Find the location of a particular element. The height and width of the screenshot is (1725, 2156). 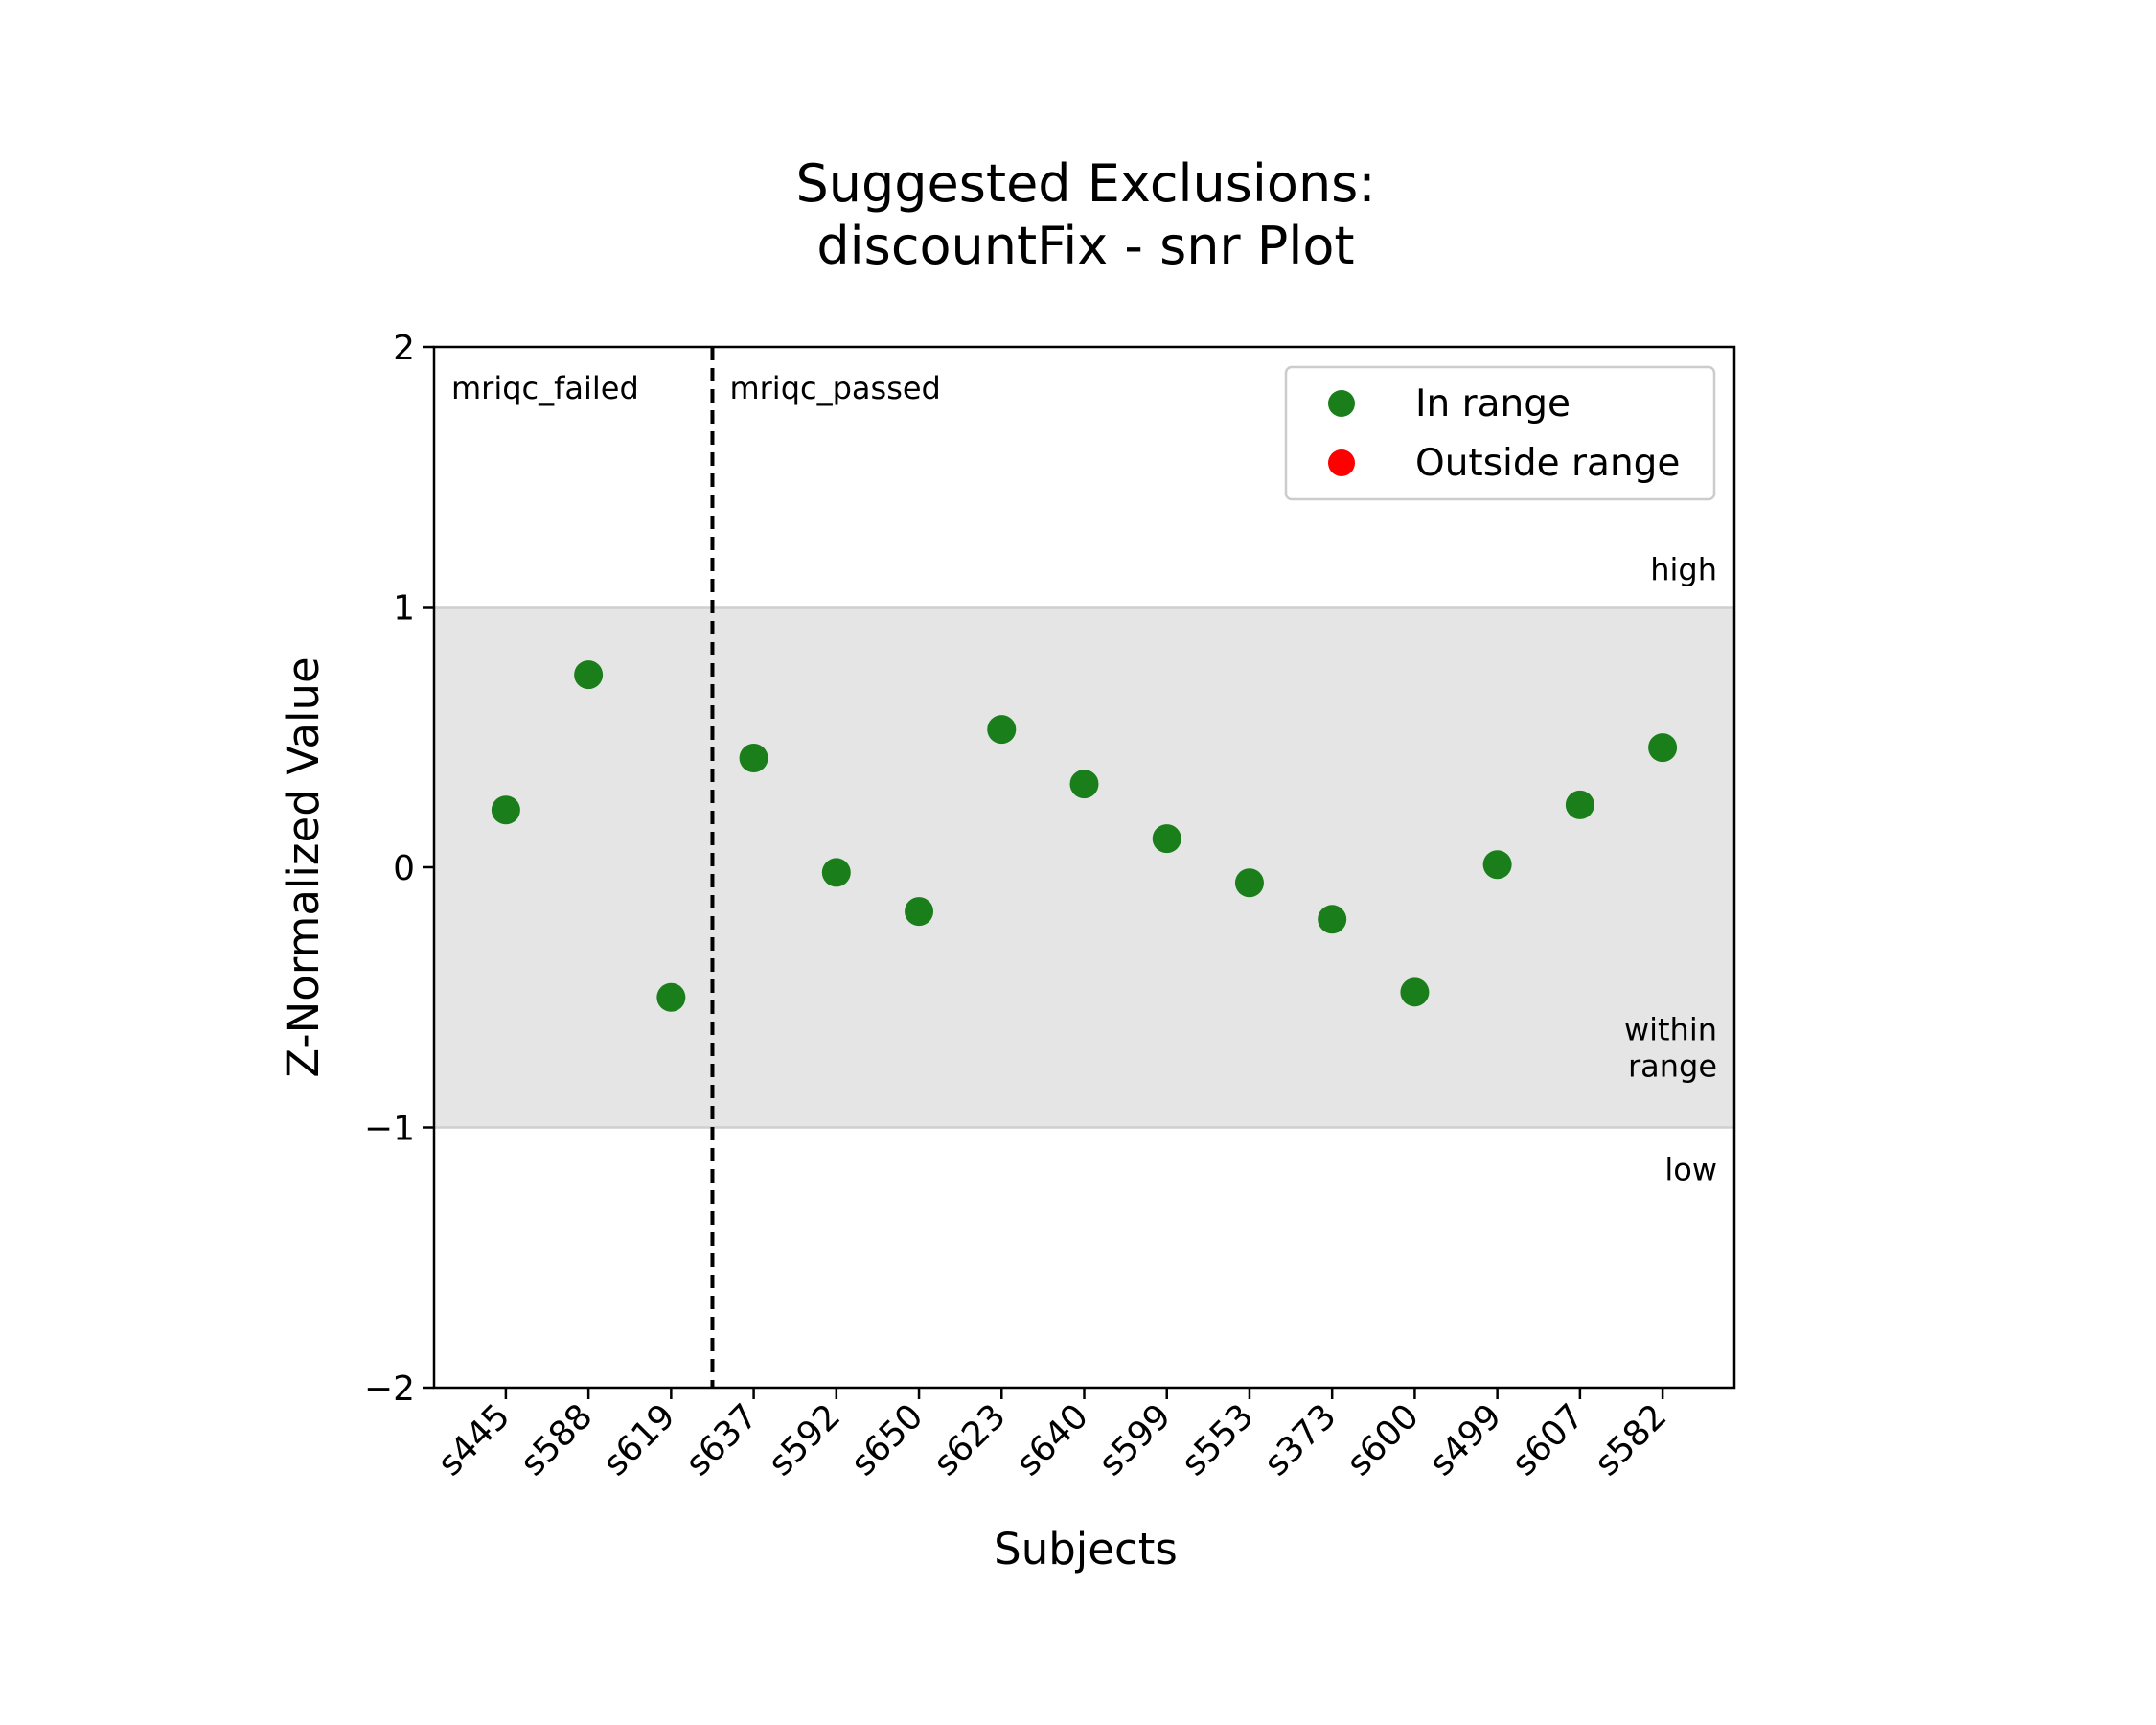

x-axis-label: Subjects is located at coordinates (1086, 1549).